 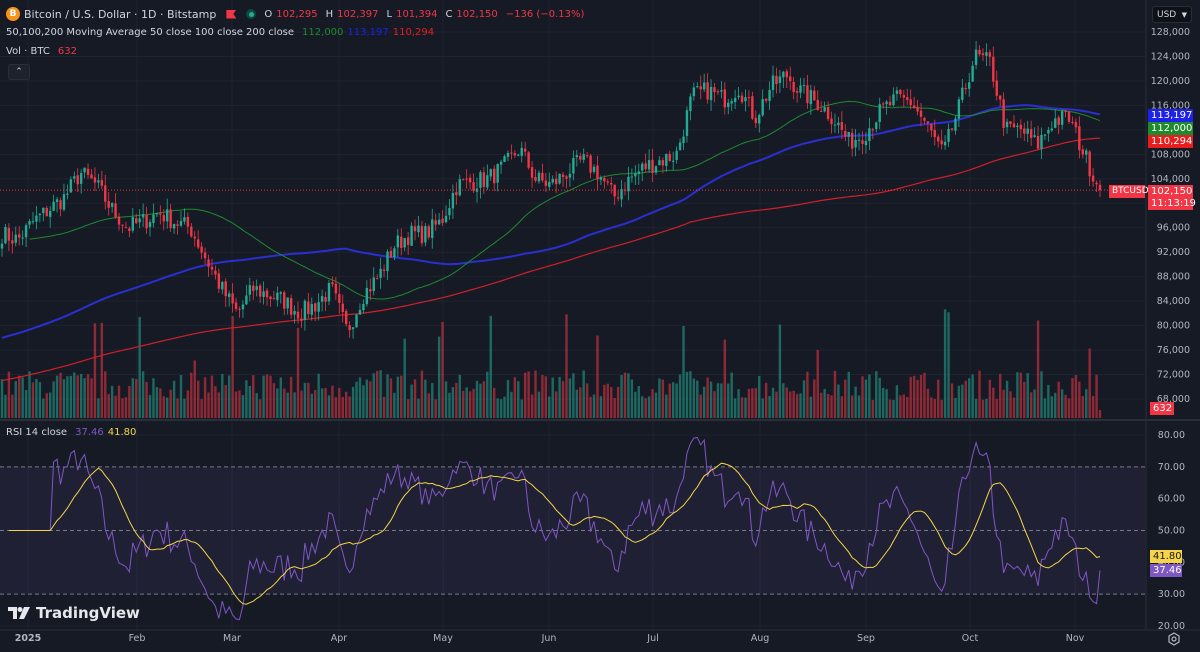 I want to click on last-price-tag: 102,150, so click(x=1170, y=191).